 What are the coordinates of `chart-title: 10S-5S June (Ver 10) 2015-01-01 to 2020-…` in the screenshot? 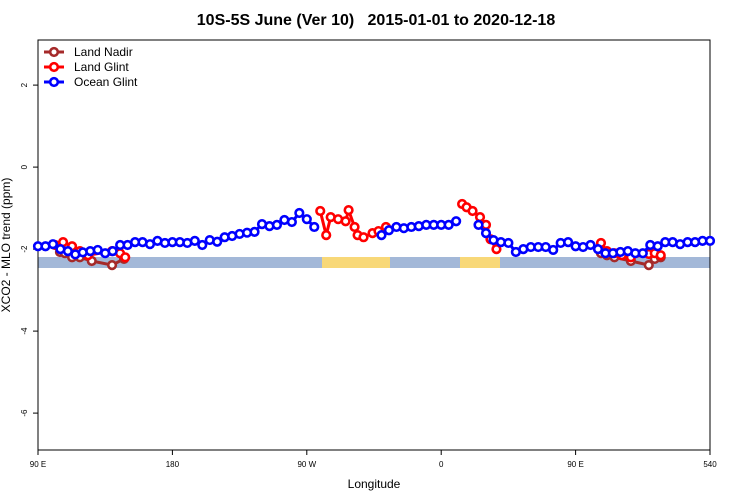 It's located at (376, 20).